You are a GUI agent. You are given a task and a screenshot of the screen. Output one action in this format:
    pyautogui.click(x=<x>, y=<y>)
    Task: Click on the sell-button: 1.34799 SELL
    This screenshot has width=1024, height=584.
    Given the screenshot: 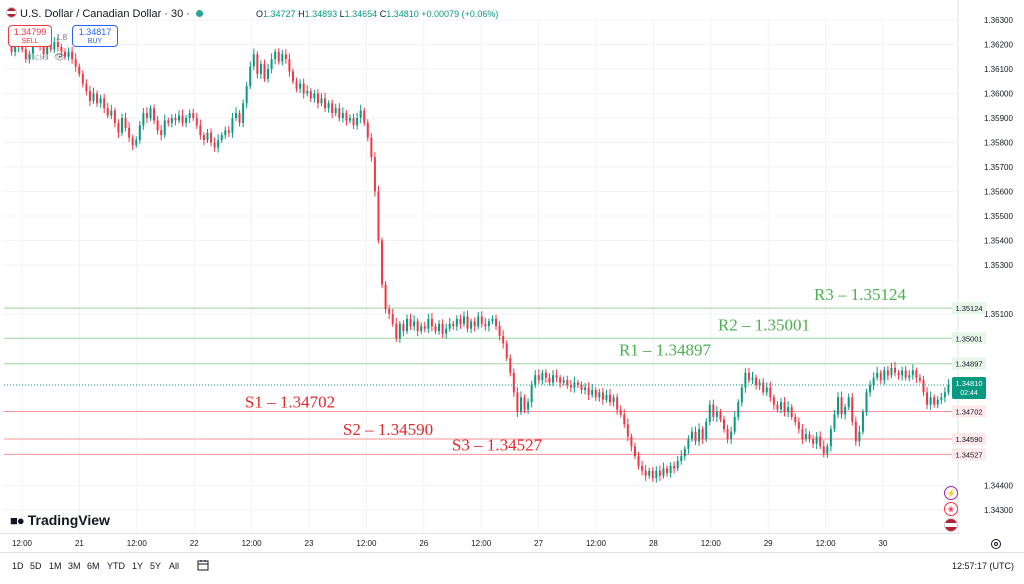 What is the action you would take?
    pyautogui.click(x=30, y=36)
    